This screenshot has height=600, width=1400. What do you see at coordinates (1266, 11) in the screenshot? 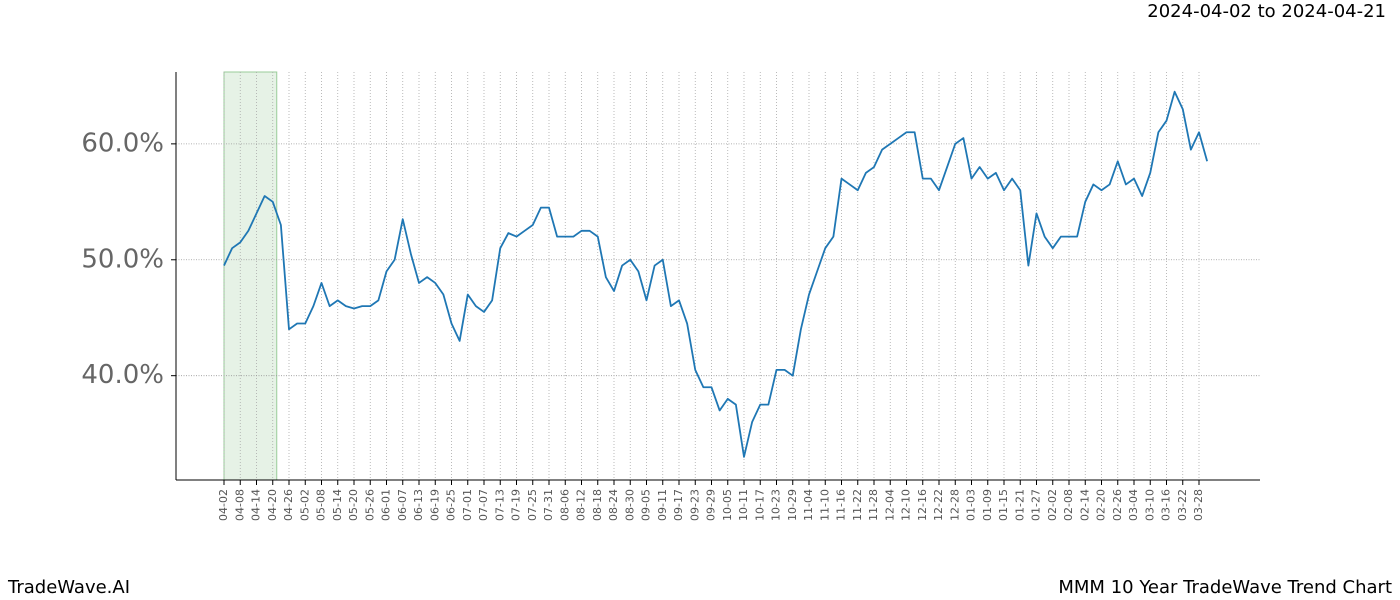
I see `range-label: 2024-04-02 to 2024-04-21` at bounding box center [1266, 11].